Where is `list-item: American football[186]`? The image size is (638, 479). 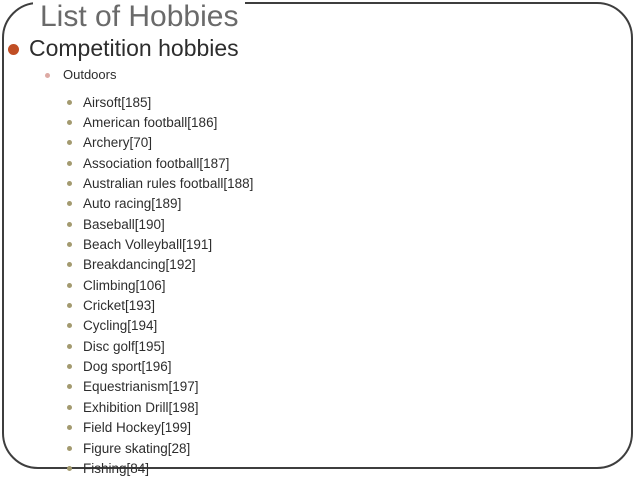 list-item: American football[186] is located at coordinates (160, 122).